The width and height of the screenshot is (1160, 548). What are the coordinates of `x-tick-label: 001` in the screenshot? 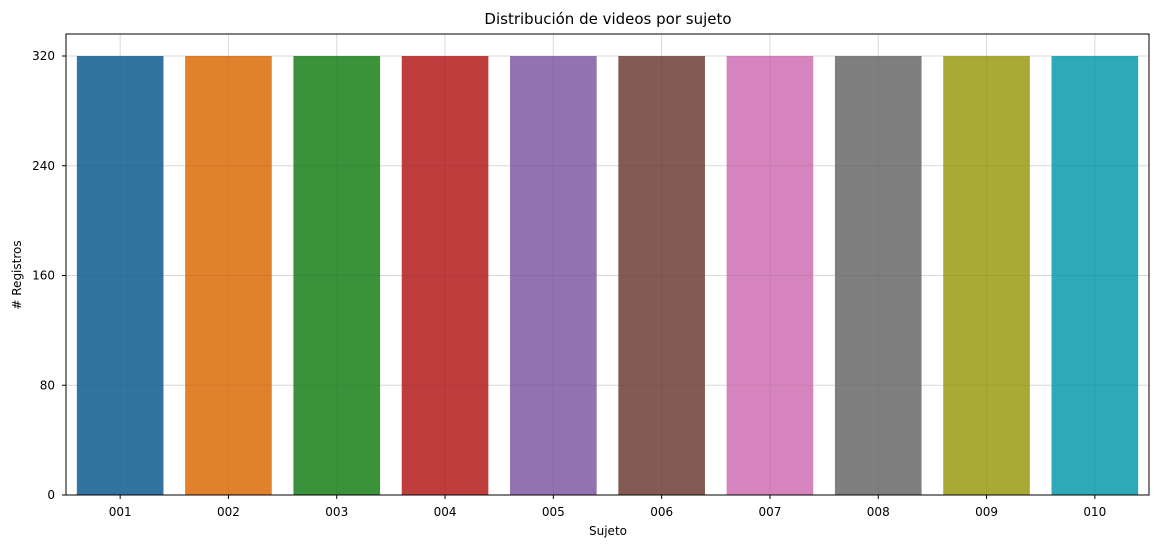 It's located at (120, 512).